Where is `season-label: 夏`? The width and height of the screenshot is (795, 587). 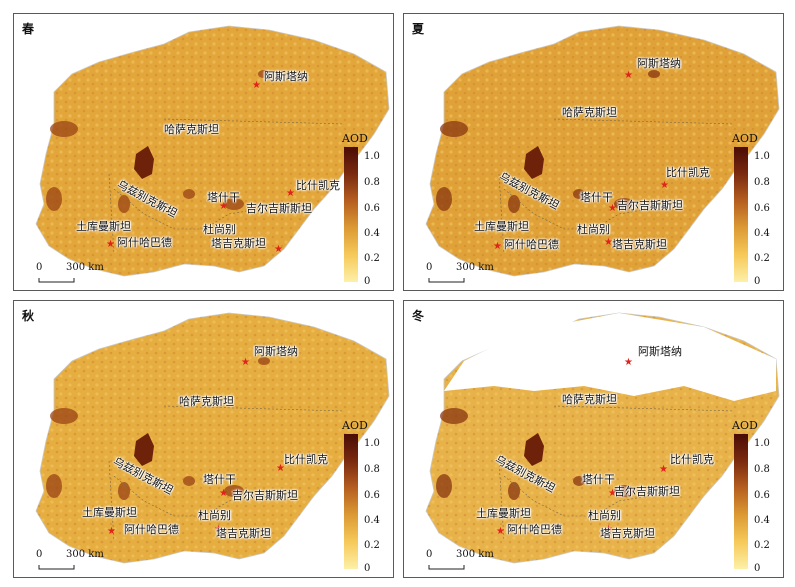 season-label: 夏 is located at coordinates (418, 29).